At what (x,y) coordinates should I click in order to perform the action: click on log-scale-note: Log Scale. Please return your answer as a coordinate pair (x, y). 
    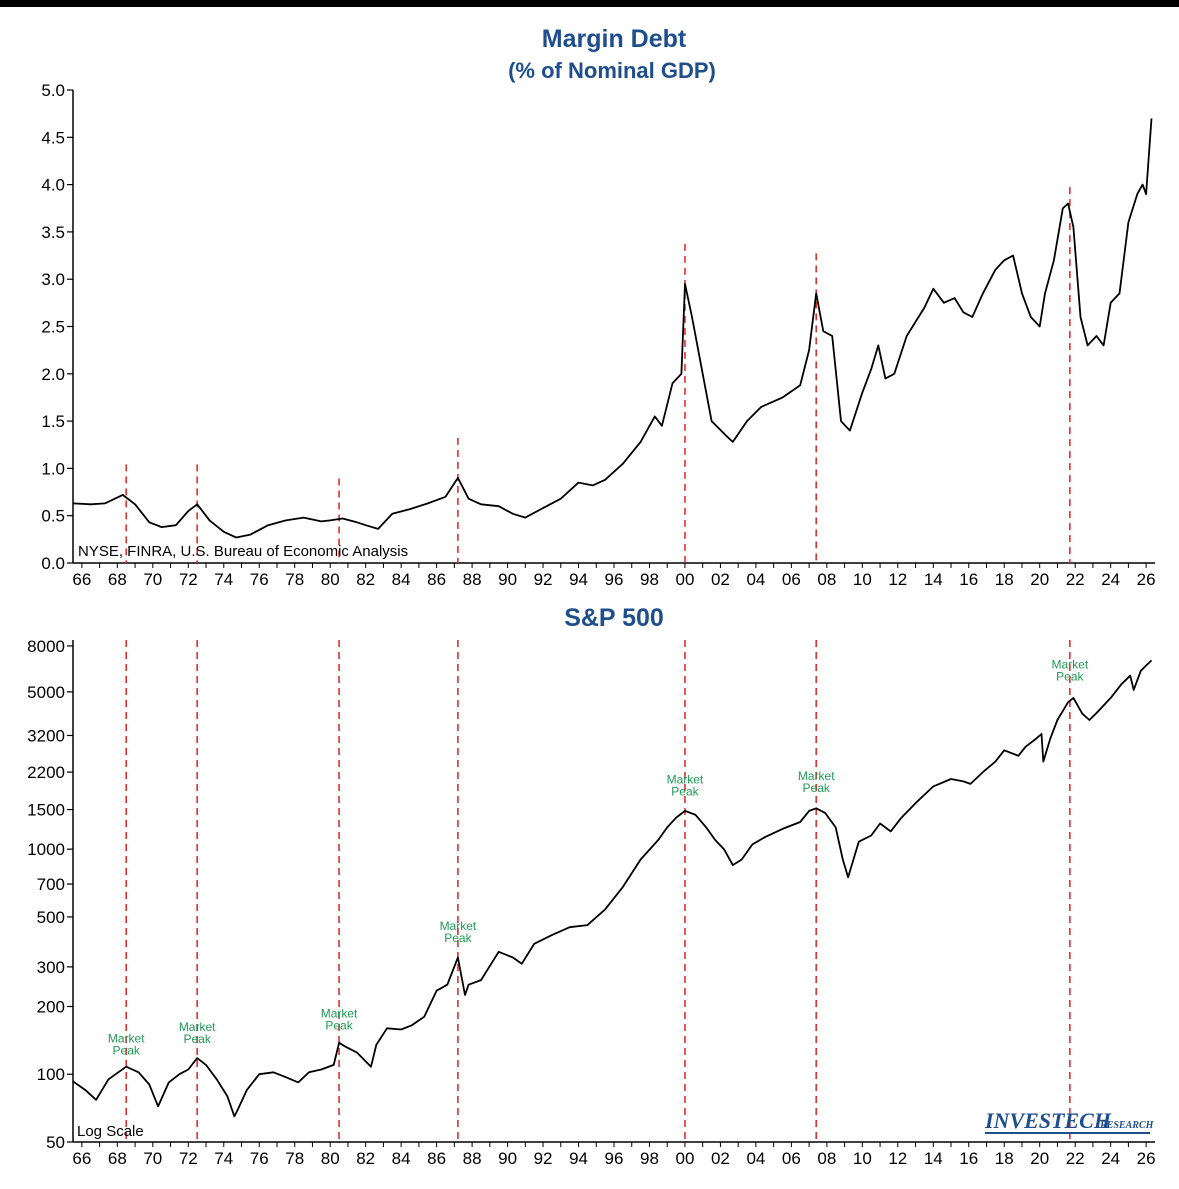
    Looking at the image, I should click on (110, 1131).